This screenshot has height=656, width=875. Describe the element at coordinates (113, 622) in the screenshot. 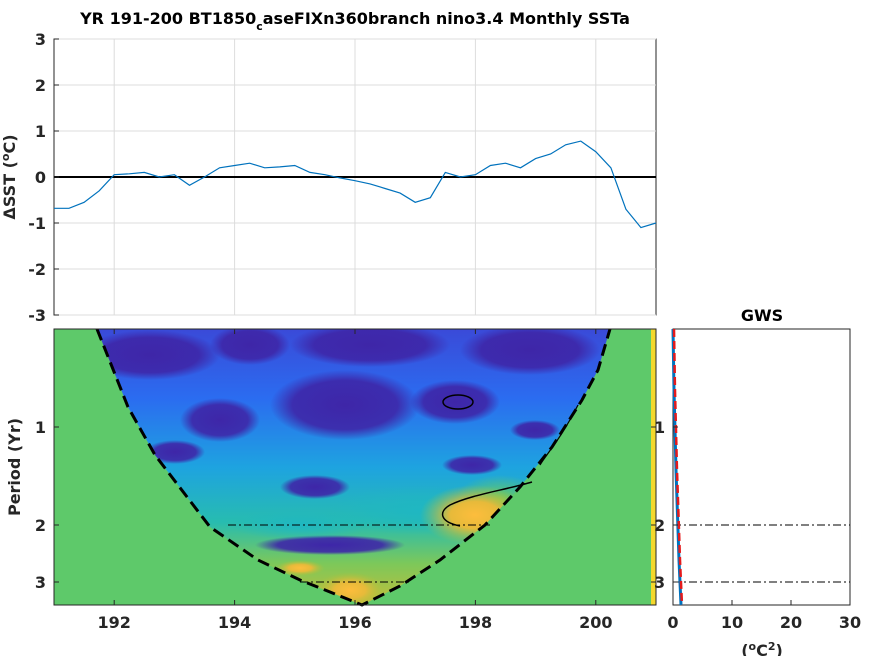

I see `xtick-label: 192` at that location.